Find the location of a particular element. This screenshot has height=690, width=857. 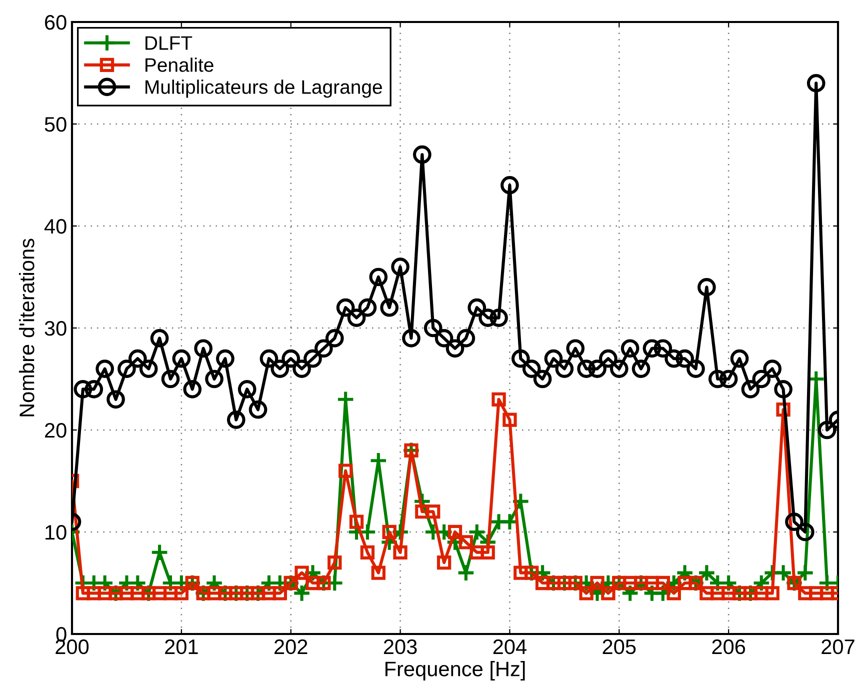

x-tick-label: 204 is located at coordinates (509, 646).